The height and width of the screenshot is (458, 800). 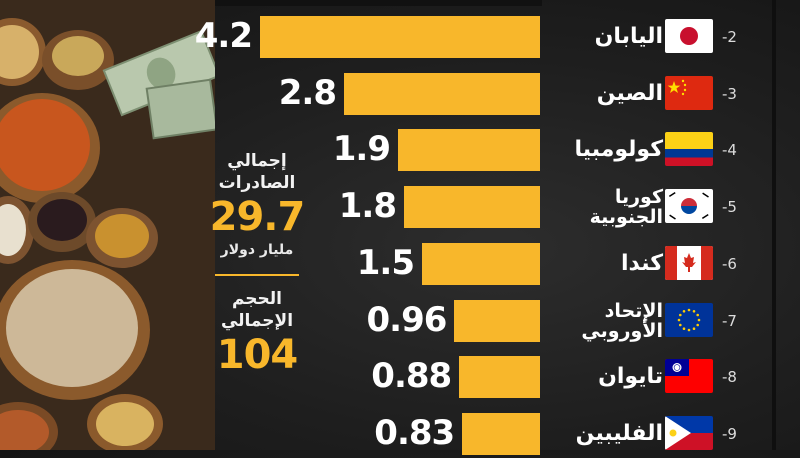 I want to click on chart-row: 1.9 كولومبيا -4, so click(x=400, y=150).